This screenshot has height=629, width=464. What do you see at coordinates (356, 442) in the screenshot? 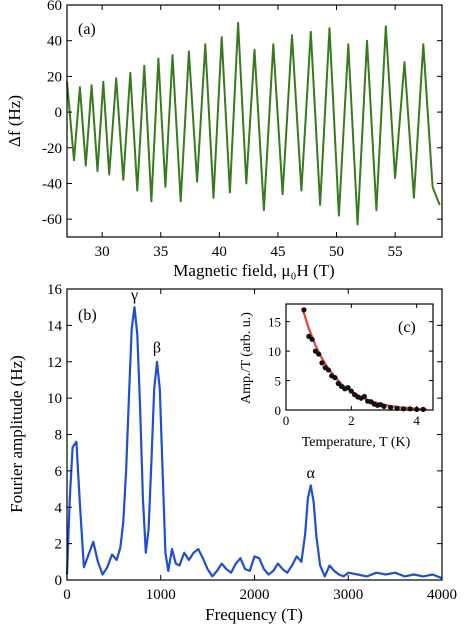
I see `panel-c-x-axis-label: Temperature, T (K)` at bounding box center [356, 442].